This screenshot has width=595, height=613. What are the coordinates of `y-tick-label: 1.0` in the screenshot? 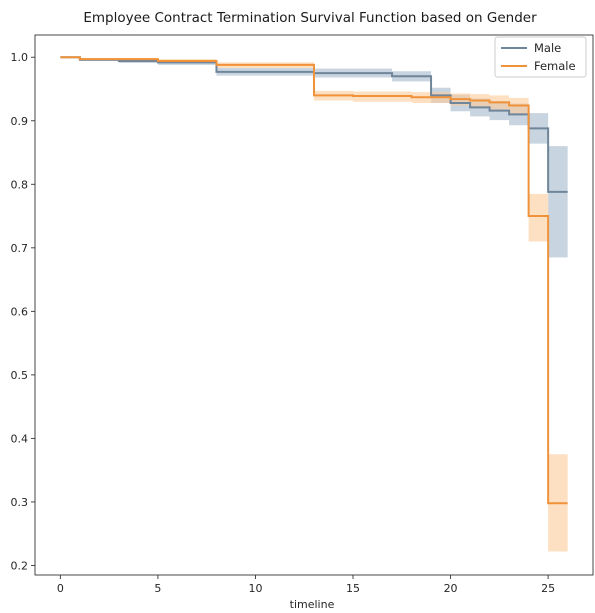 It's located at (20, 57).